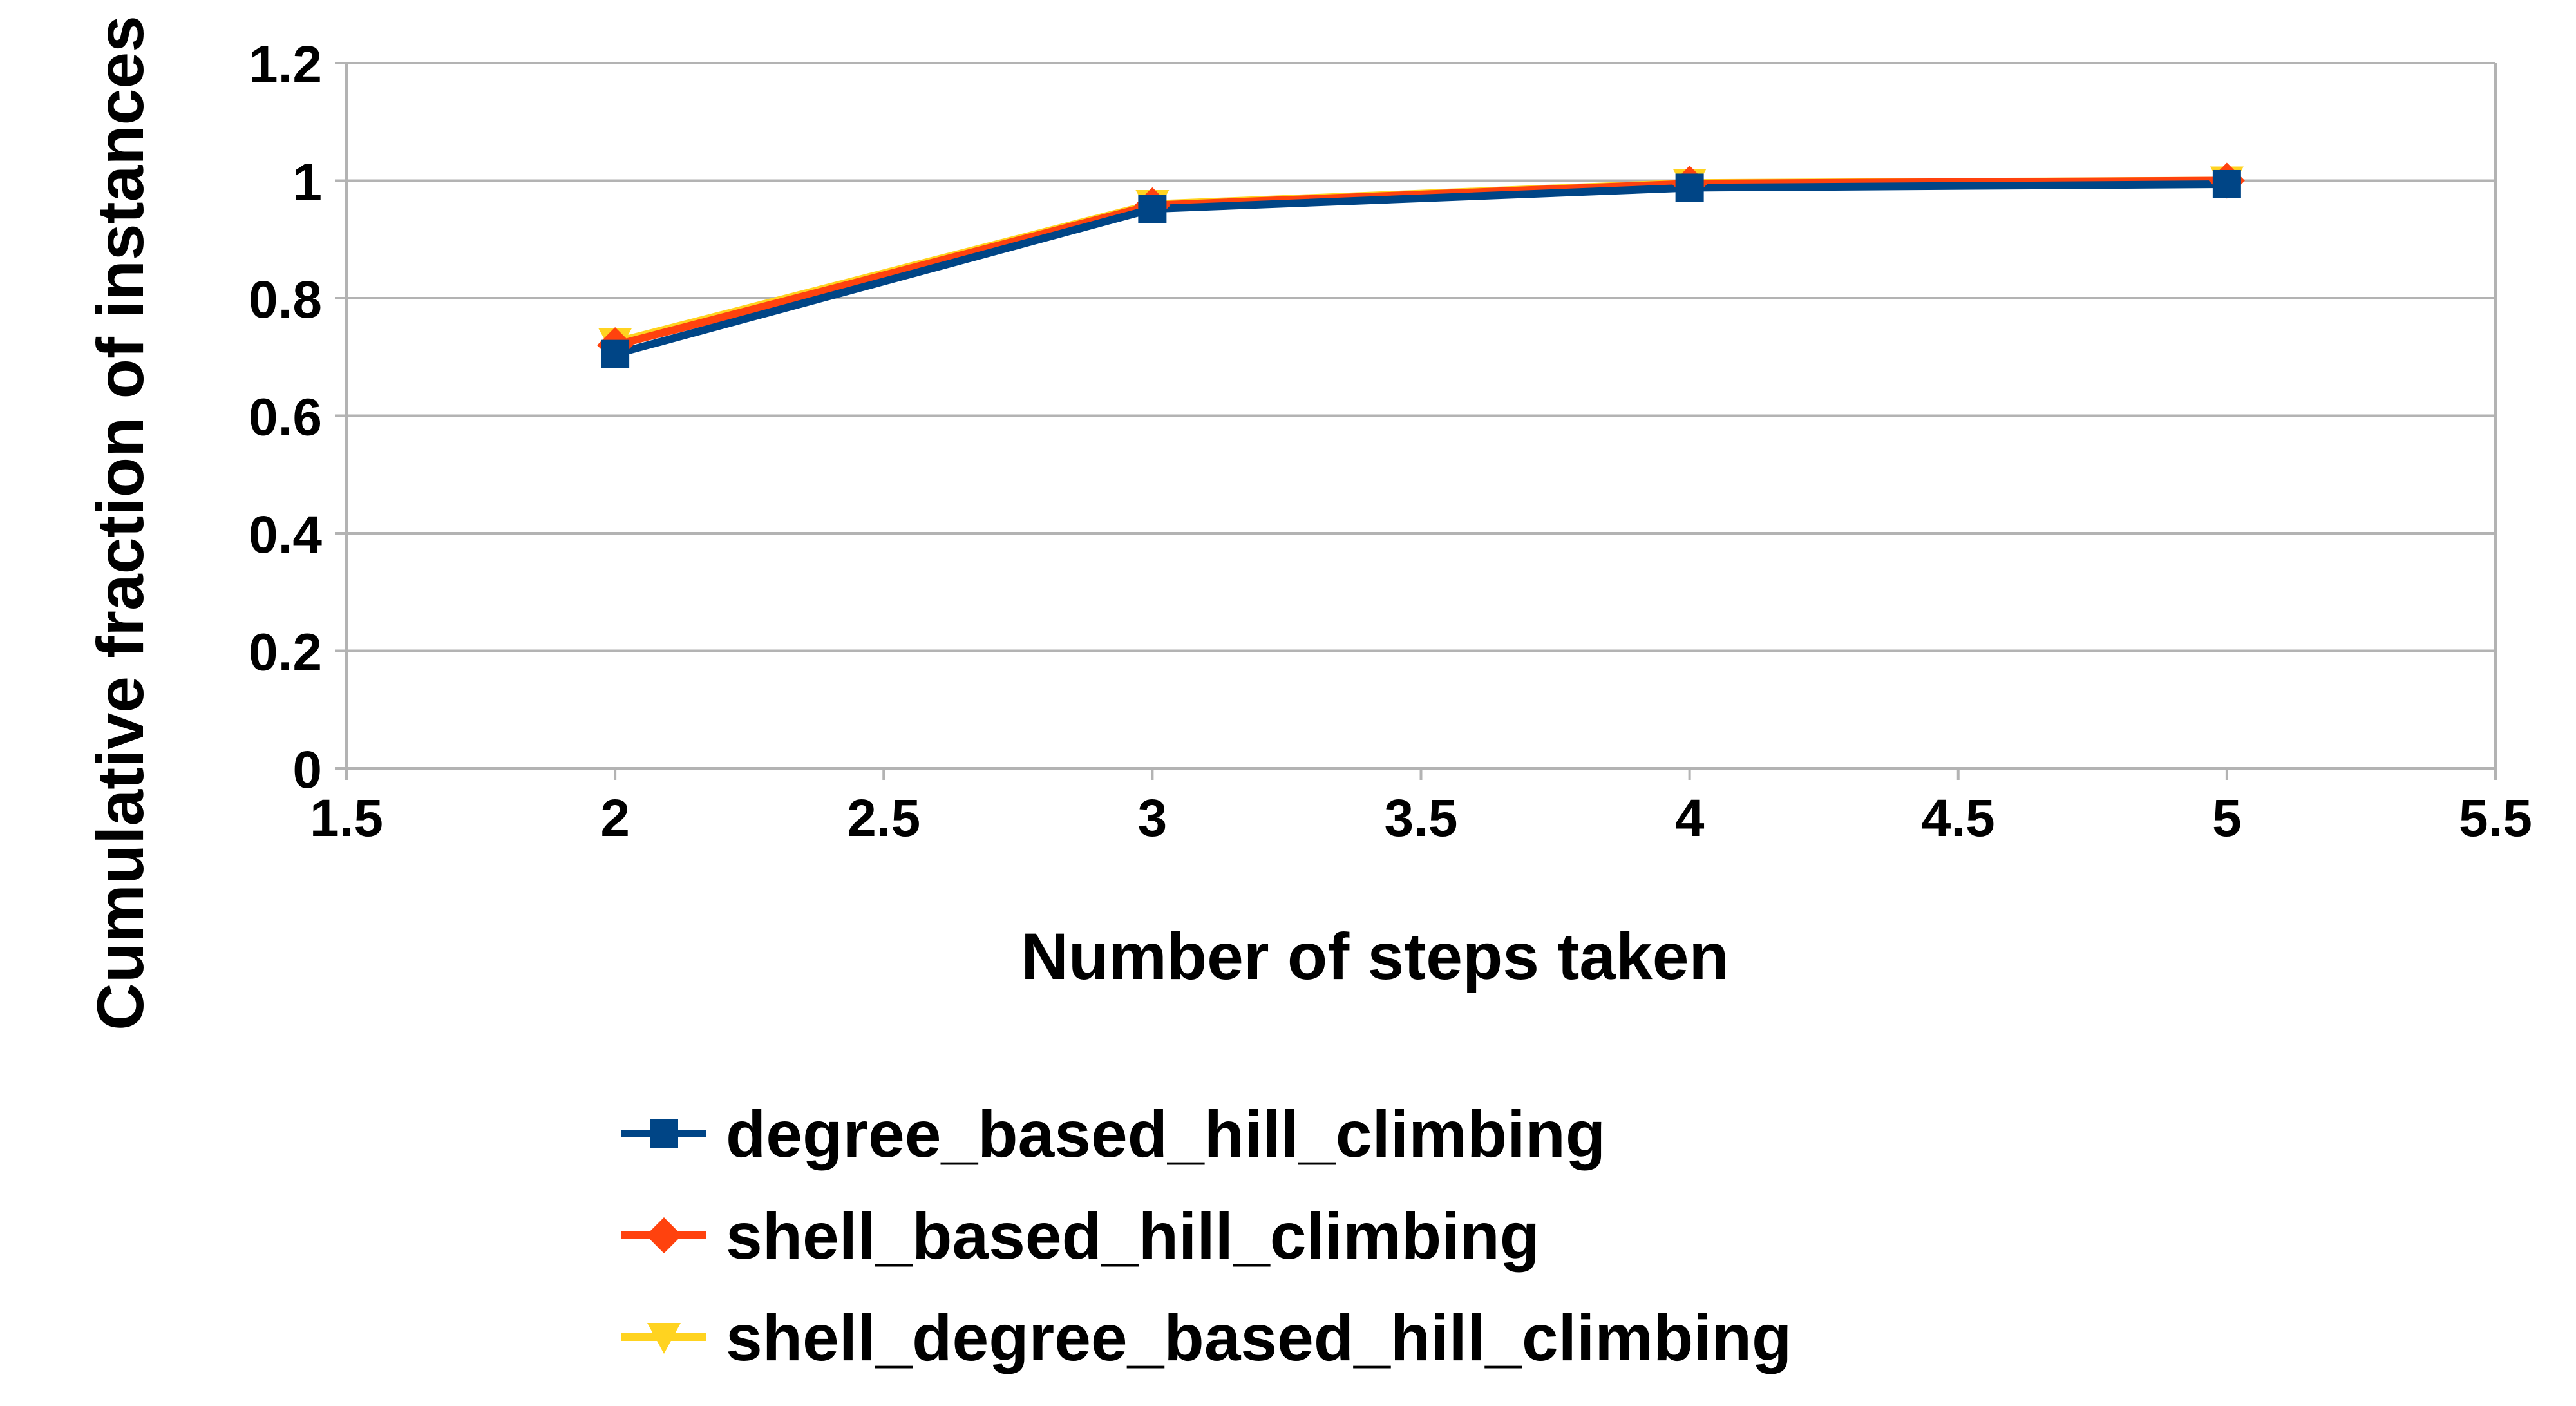 This screenshot has width=2576, height=1406. Describe the element at coordinates (883, 818) in the screenshot. I see `x-tick-label: 2.5` at that location.